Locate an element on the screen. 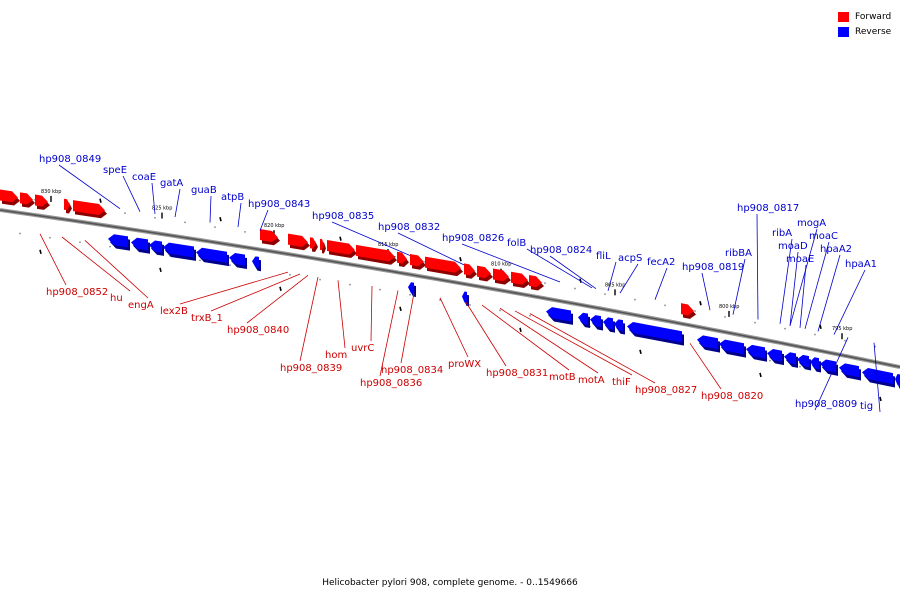  gene-label: lex2B is located at coordinates (174, 311).